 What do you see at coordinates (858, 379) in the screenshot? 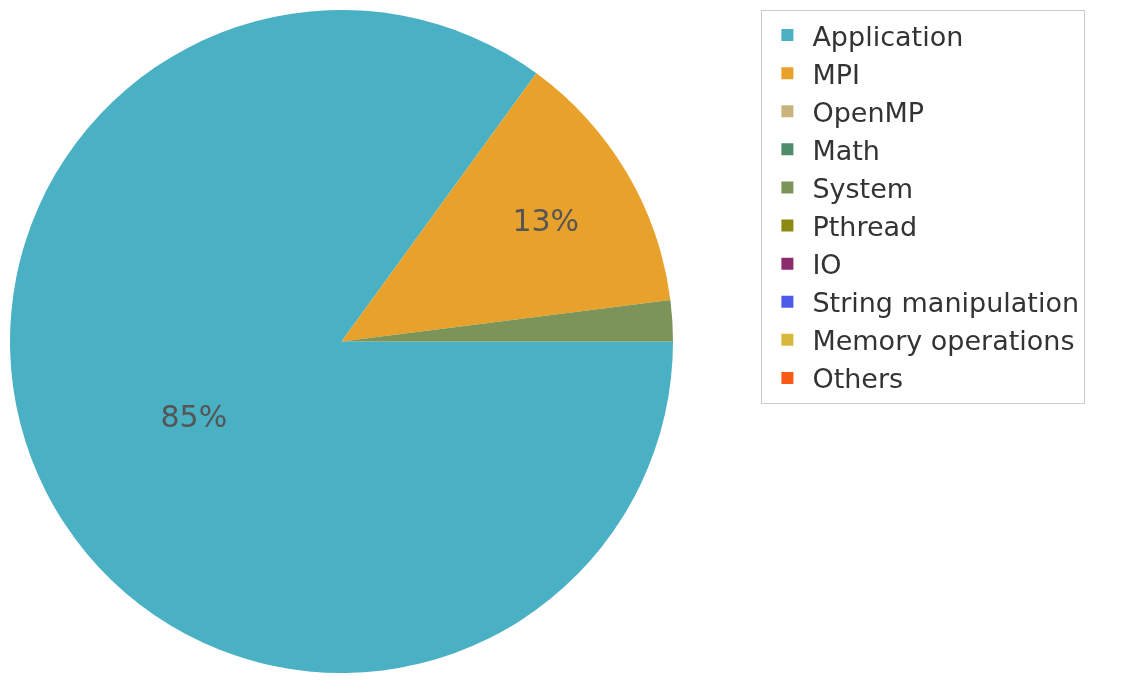
I see `legend-label: Others` at bounding box center [858, 379].